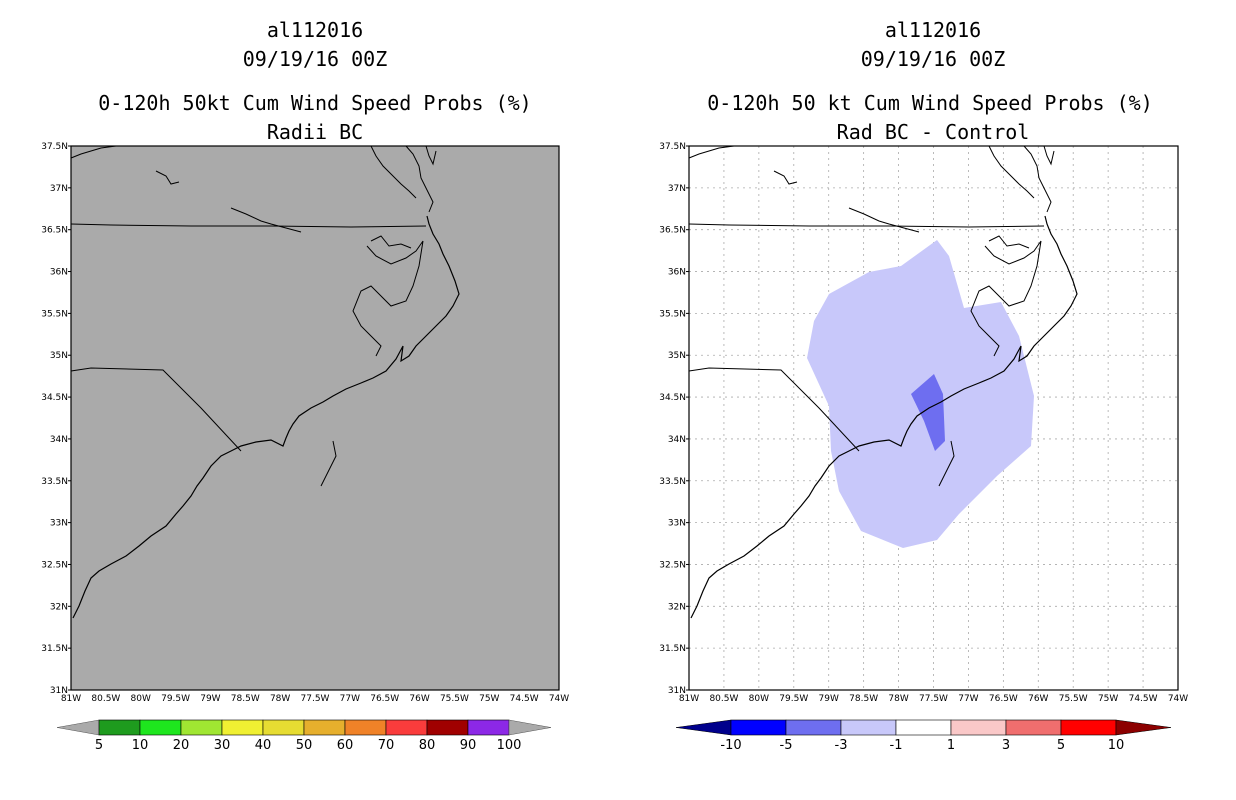 Image resolution: width=1236 pixels, height=800 pixels. What do you see at coordinates (841, 745) in the screenshot?
I see `right-colorbar-label: -3` at bounding box center [841, 745].